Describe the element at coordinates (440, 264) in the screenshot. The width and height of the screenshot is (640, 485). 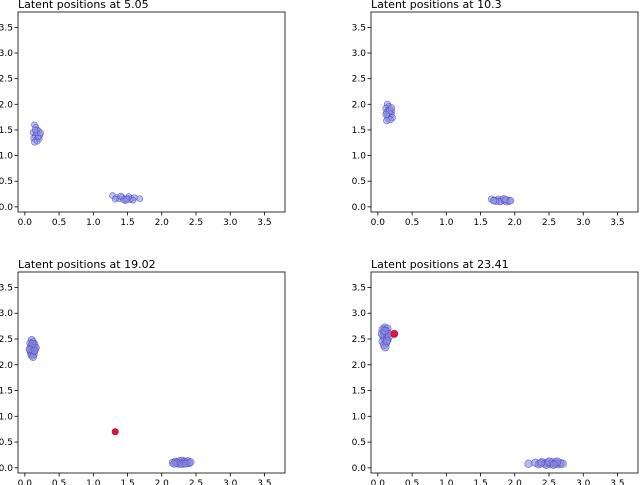
I see `subplot-title: Latent positions at 23.41` at that location.